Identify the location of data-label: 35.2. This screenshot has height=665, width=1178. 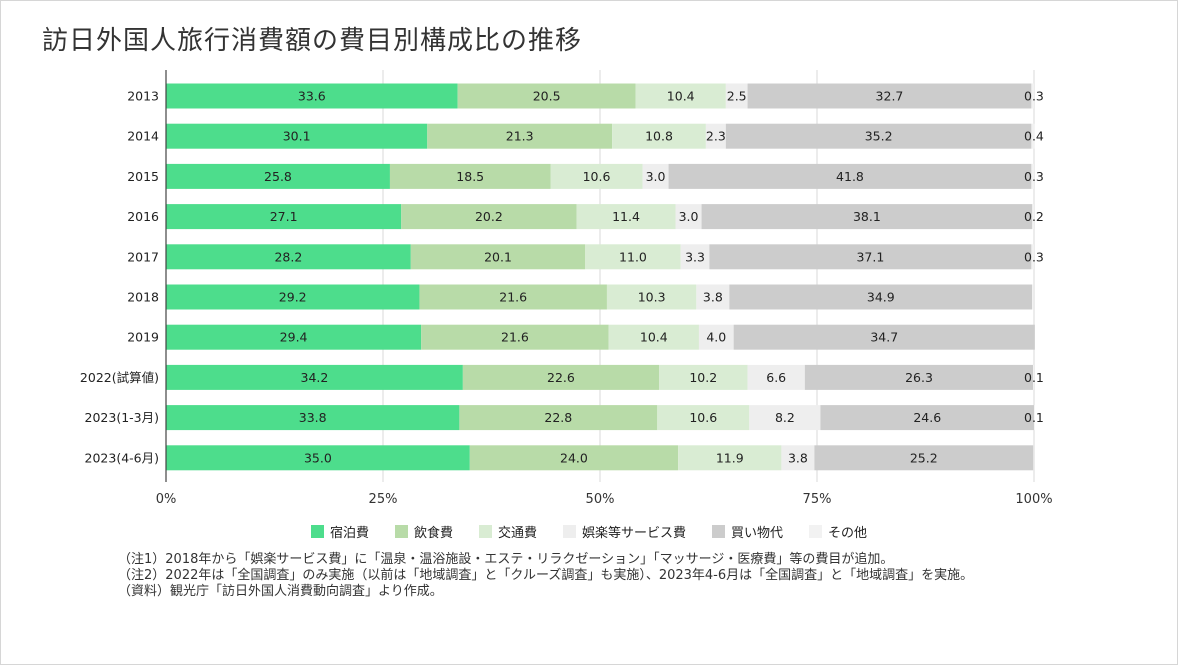
(879, 136).